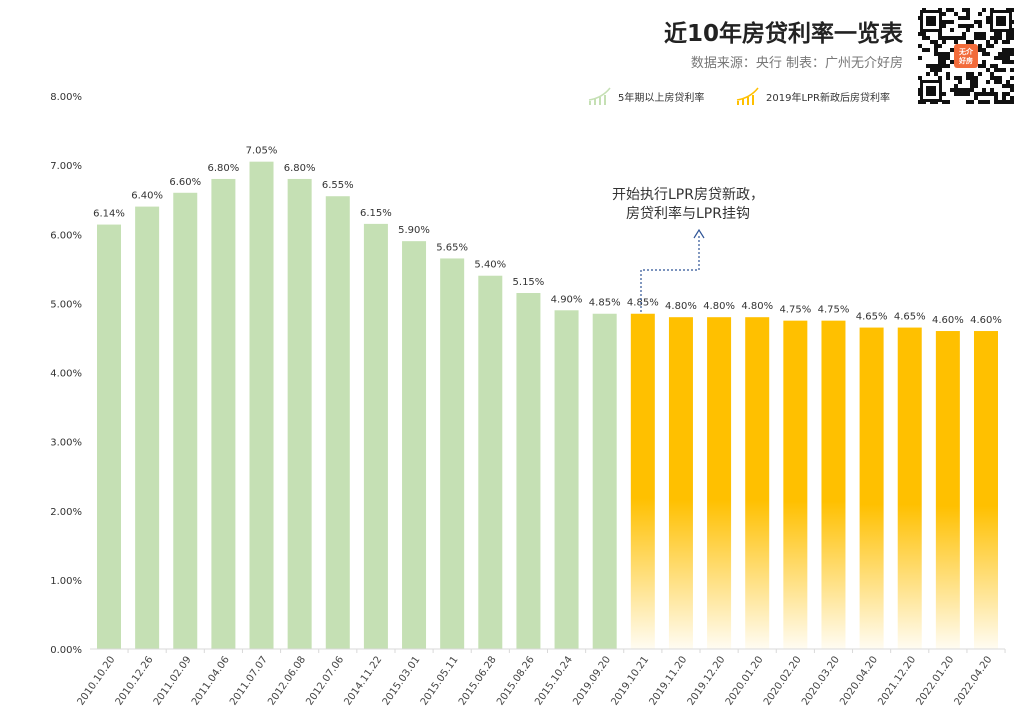 The height and width of the screenshot is (717, 1031). Describe the element at coordinates (966, 51) in the screenshot. I see `svg-text: 无介` at that location.